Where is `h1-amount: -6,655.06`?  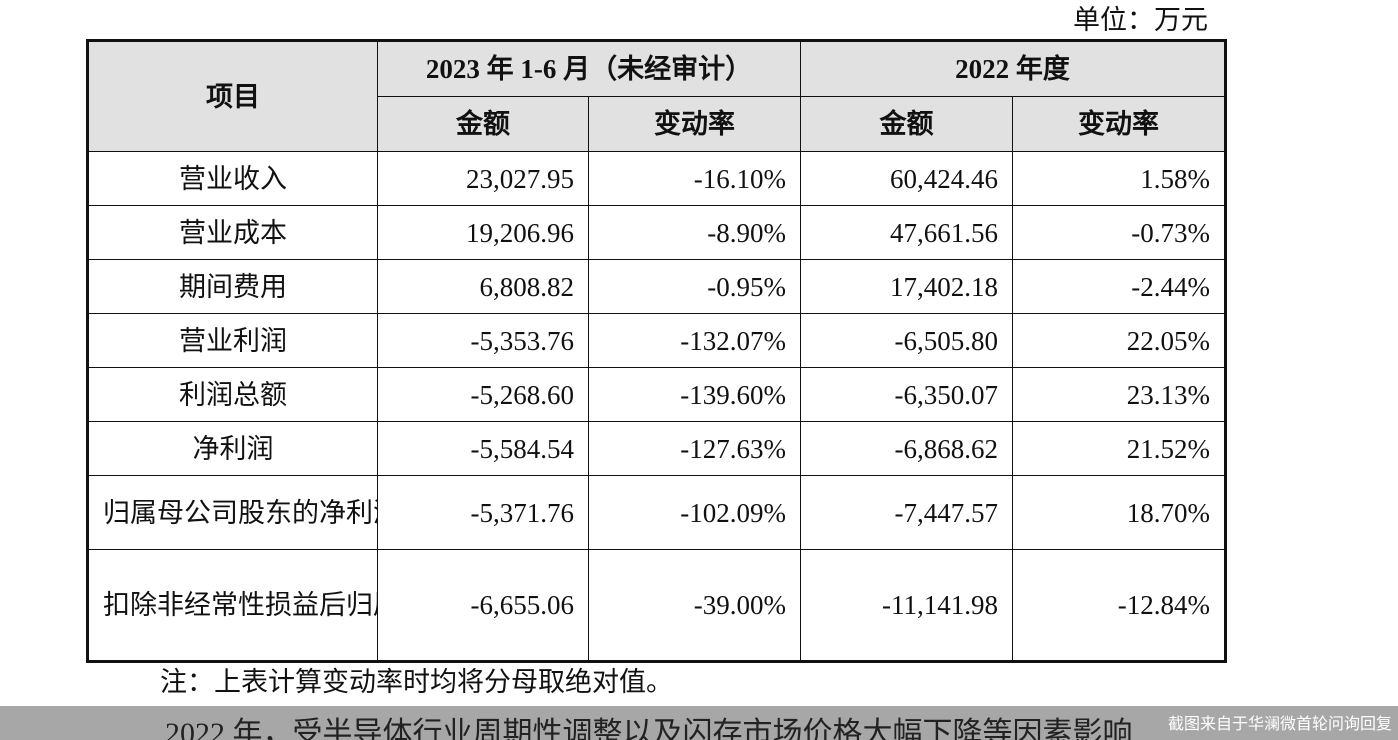 h1-amount: -6,655.06 is located at coordinates (483, 605).